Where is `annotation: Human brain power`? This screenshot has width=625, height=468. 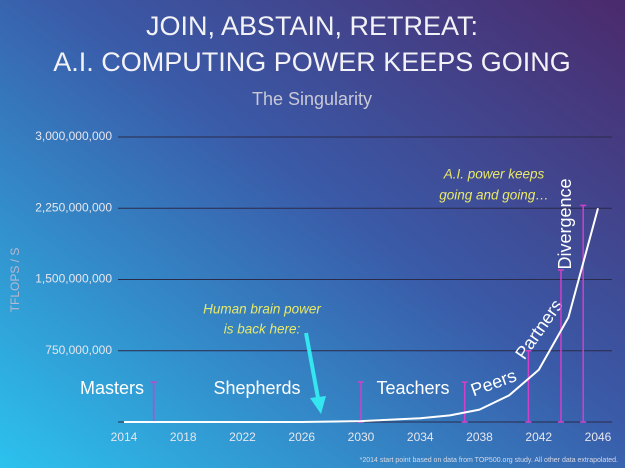 annotation: Human brain power is located at coordinates (262, 309).